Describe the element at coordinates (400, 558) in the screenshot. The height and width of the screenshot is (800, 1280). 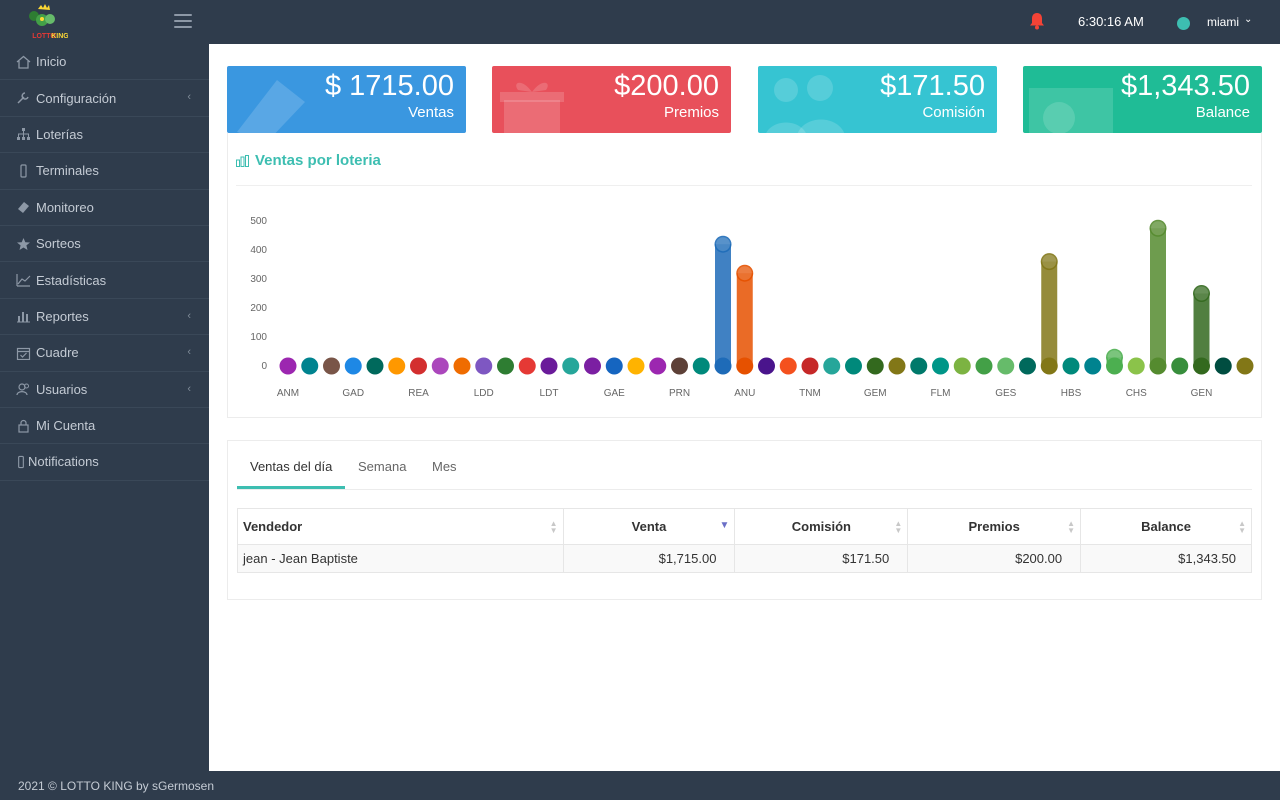
I see `cell-vendedor: jean - Jean Baptiste` at that location.